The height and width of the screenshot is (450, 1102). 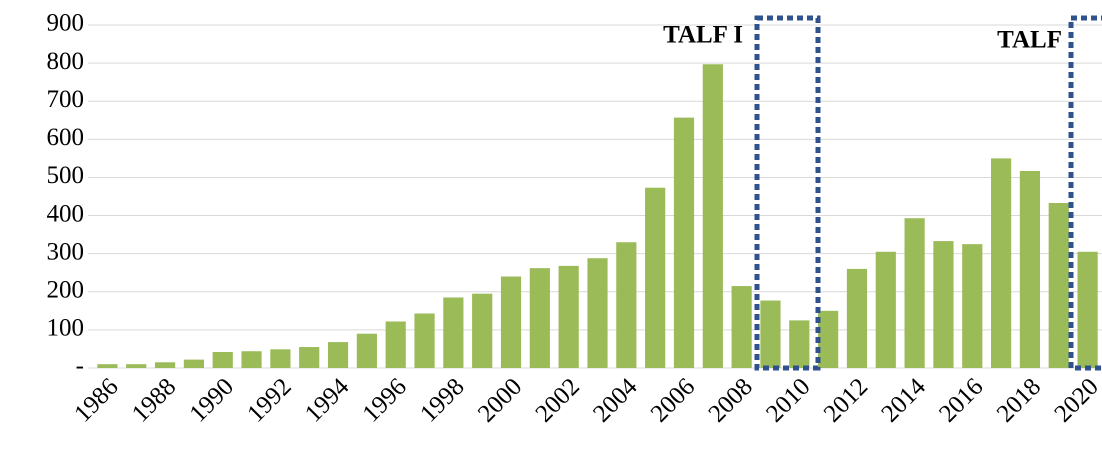 I want to click on annotation: TALF I, so click(x=703, y=35).